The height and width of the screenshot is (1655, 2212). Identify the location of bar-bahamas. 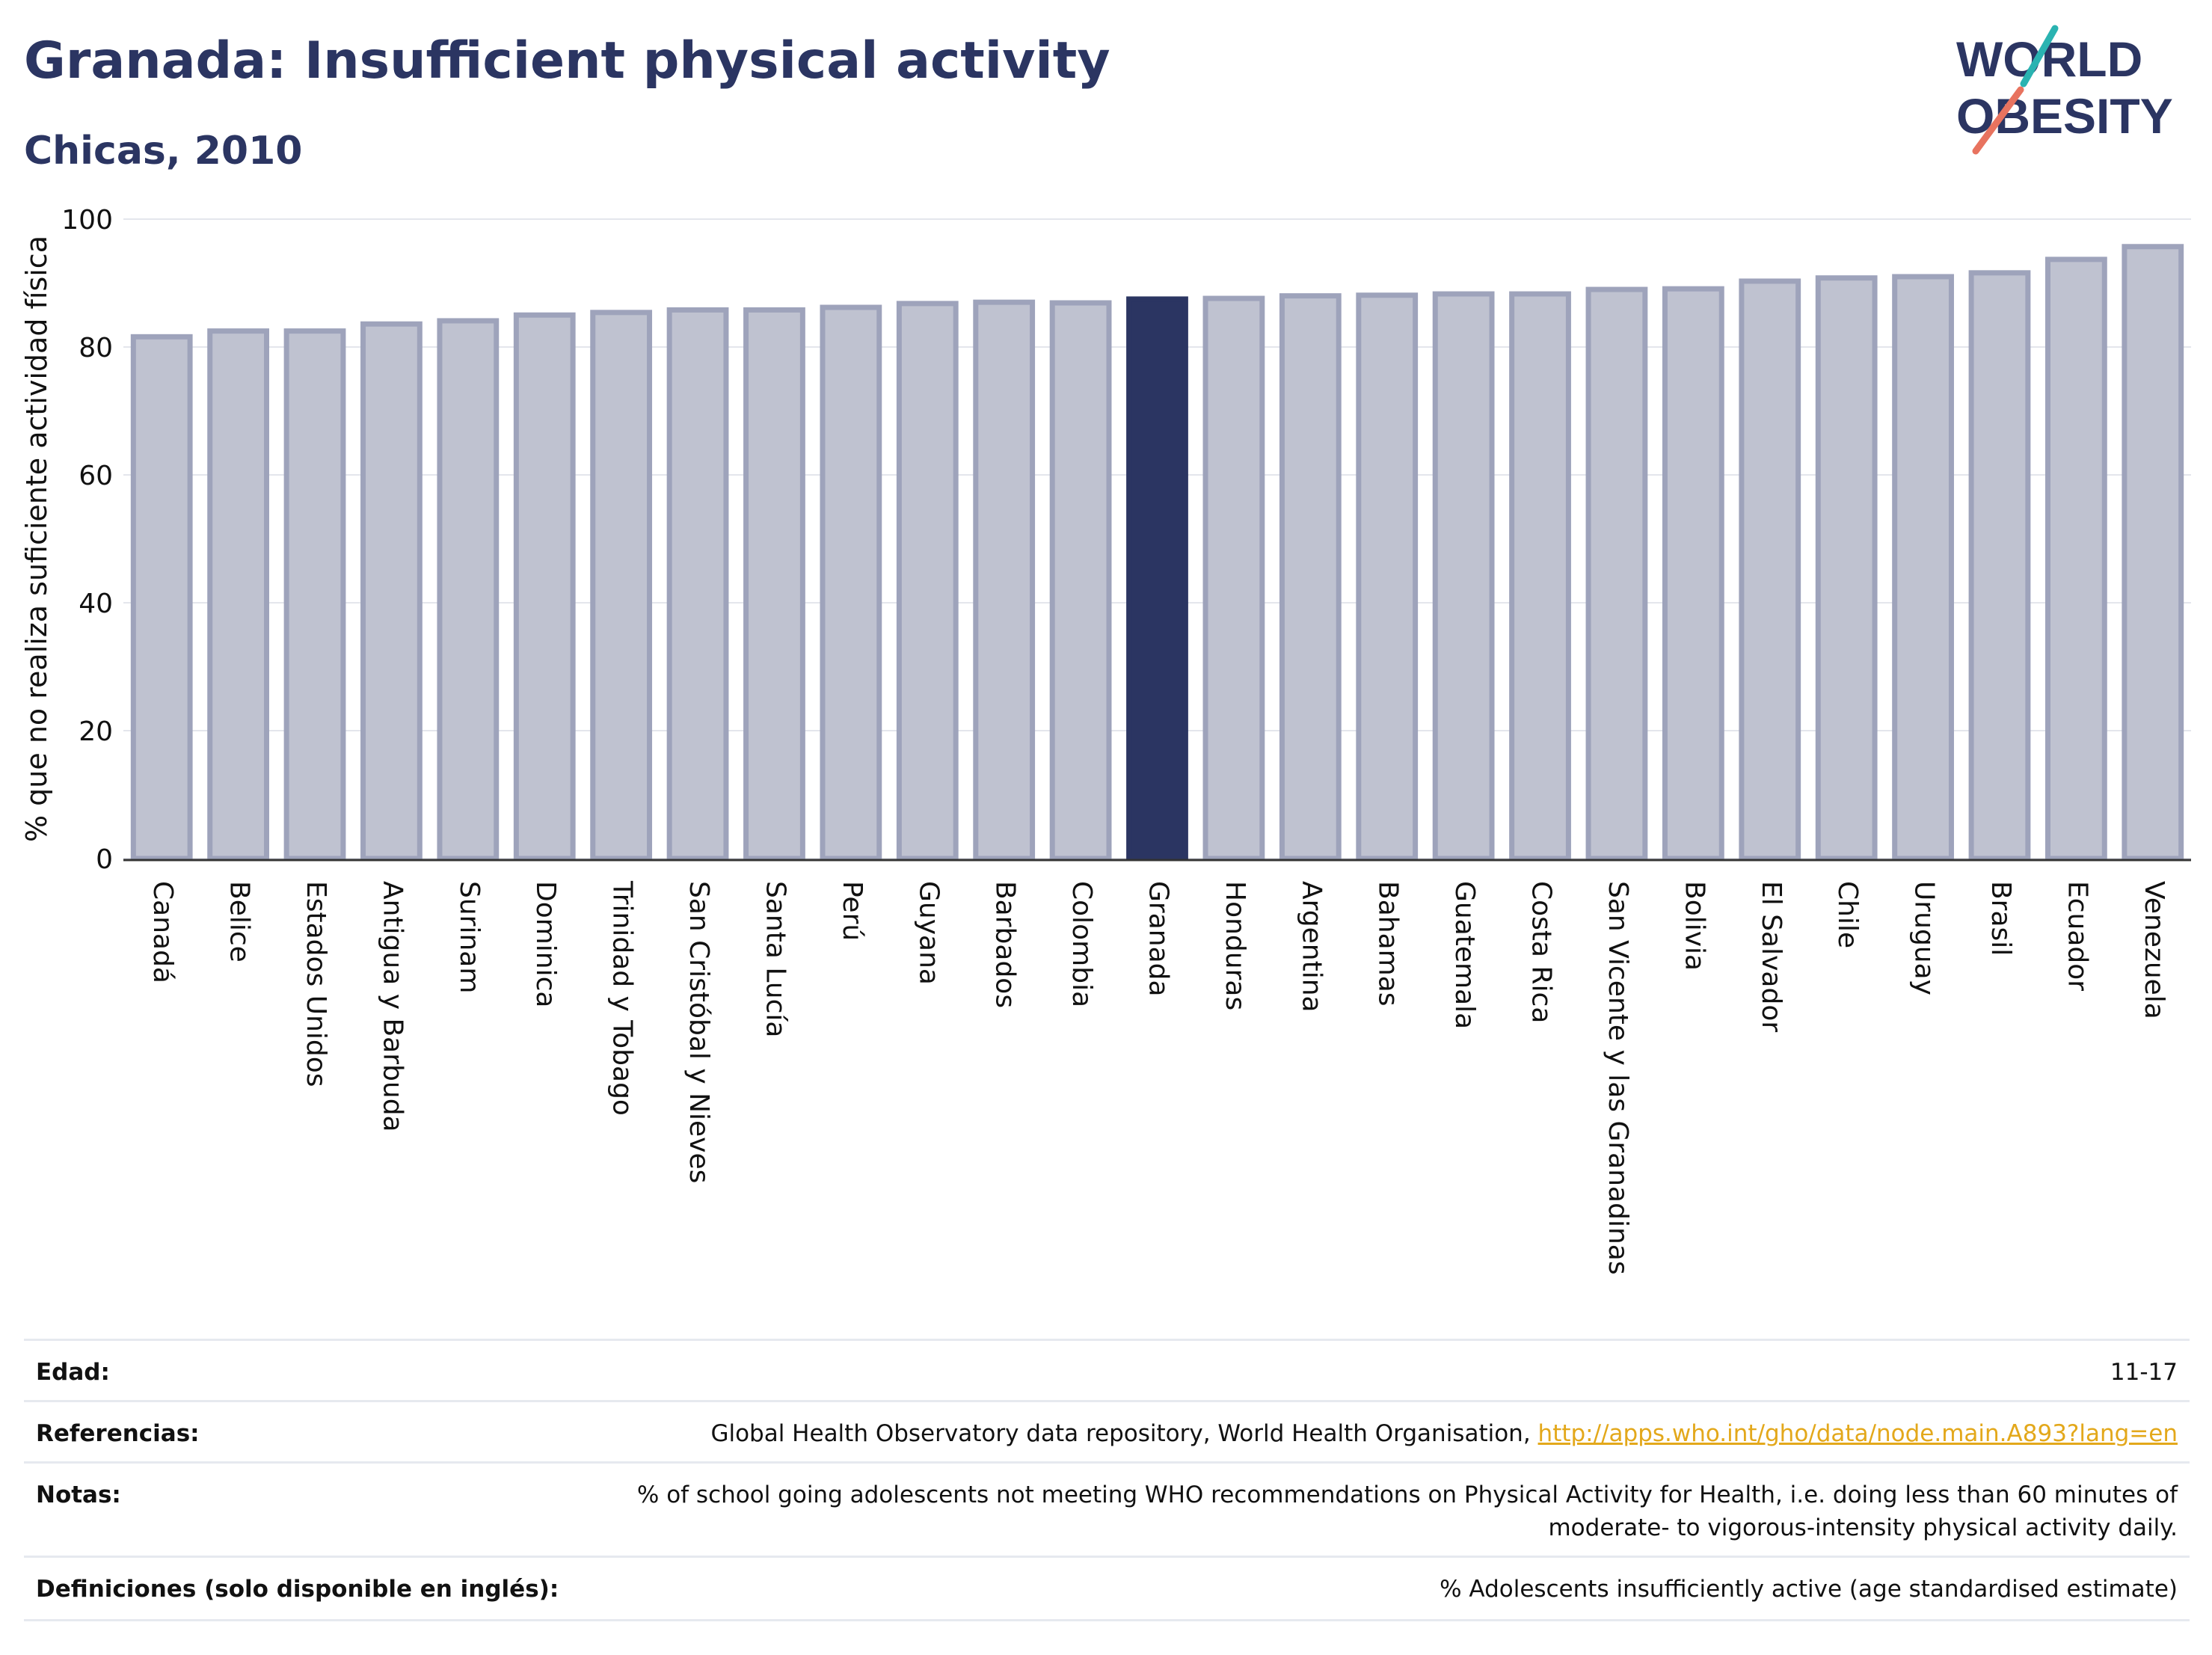
(1387, 577).